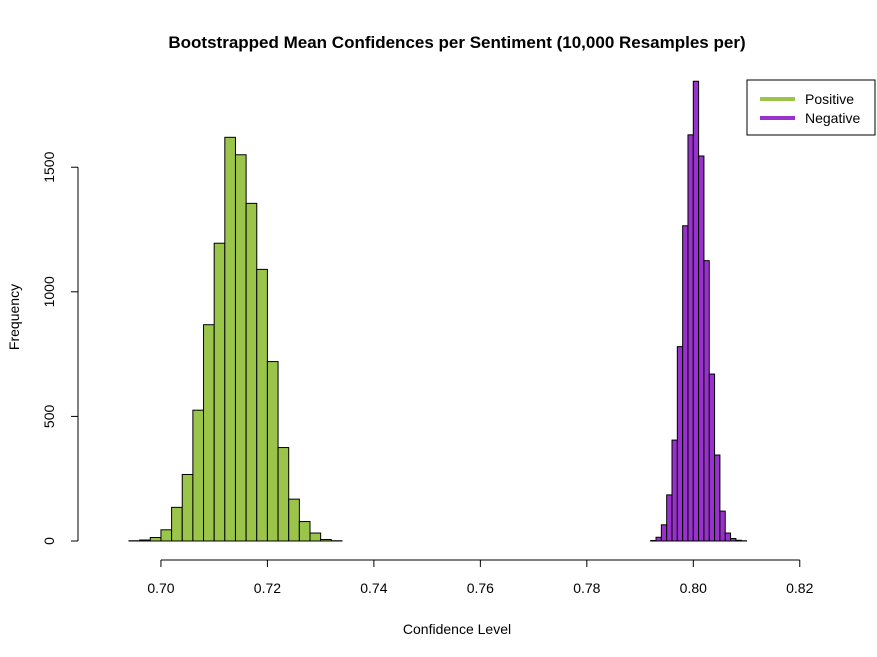 The image size is (877, 657). I want to click on y-axis-label: Frequency, so click(14, 317).